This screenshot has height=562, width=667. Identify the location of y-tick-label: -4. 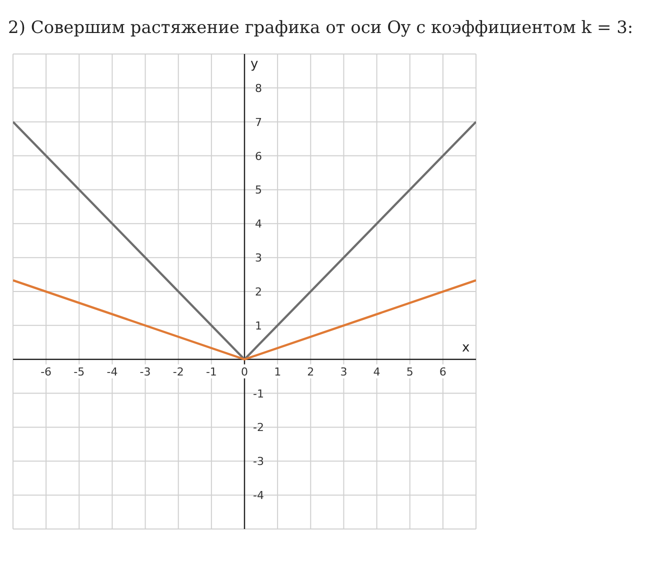
(258, 495).